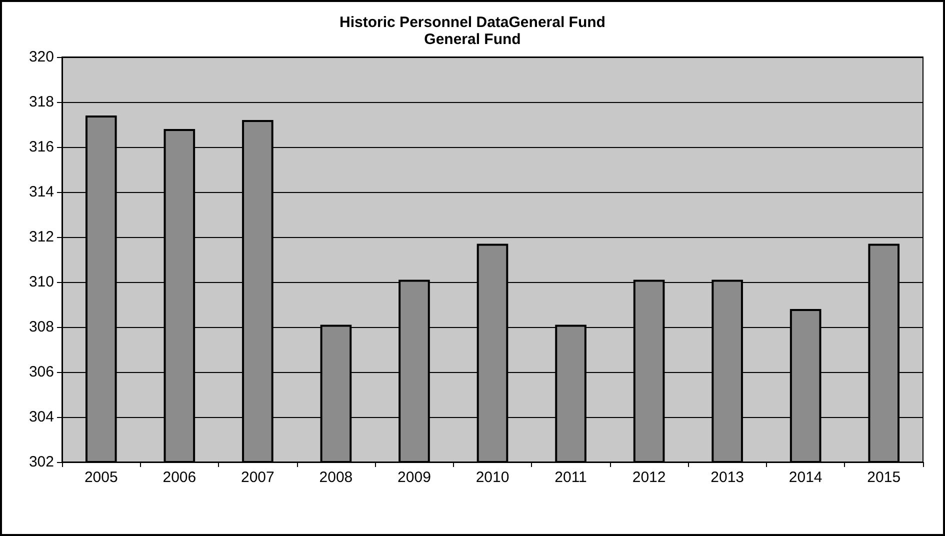 This screenshot has width=945, height=536. I want to click on chart-subtitle: General Fund, so click(472, 39).